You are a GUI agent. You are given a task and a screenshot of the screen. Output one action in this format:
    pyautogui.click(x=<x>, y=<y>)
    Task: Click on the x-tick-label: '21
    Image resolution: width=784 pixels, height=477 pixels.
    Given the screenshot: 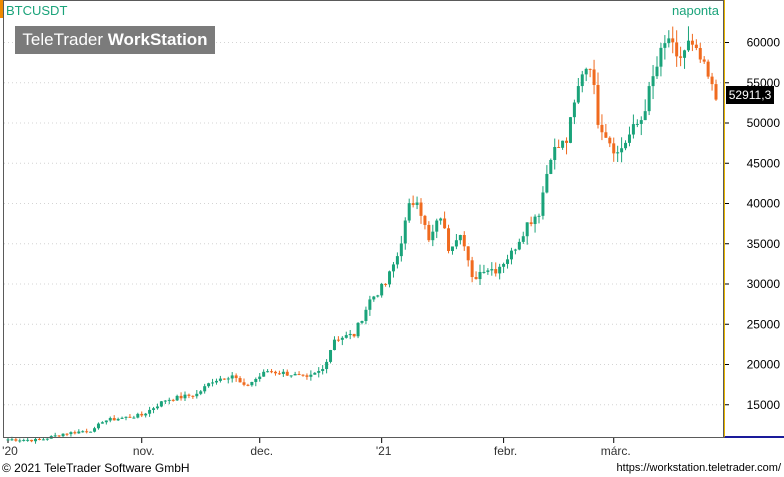 What is the action you would take?
    pyautogui.click(x=384, y=451)
    